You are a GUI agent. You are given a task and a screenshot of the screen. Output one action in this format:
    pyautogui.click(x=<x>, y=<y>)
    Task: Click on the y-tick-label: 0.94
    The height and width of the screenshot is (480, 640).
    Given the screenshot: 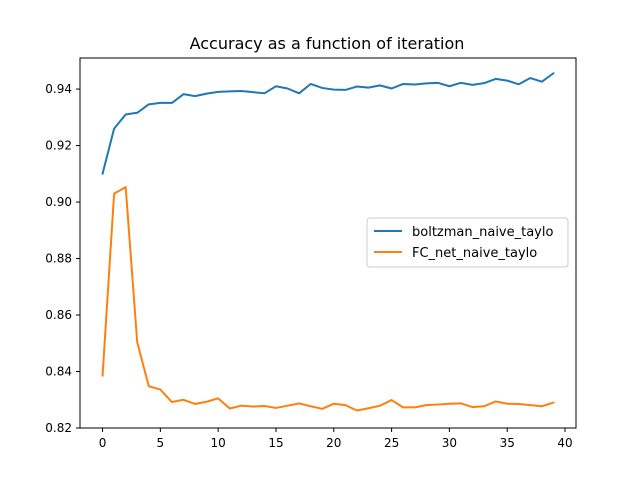 What is the action you would take?
    pyautogui.click(x=58, y=89)
    